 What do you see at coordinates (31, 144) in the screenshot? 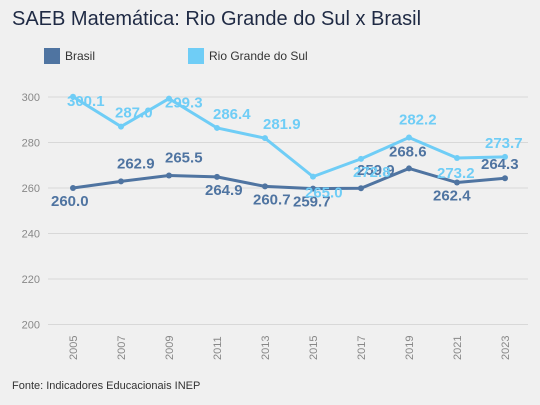
I see `y-tick-label: 280` at bounding box center [31, 144].